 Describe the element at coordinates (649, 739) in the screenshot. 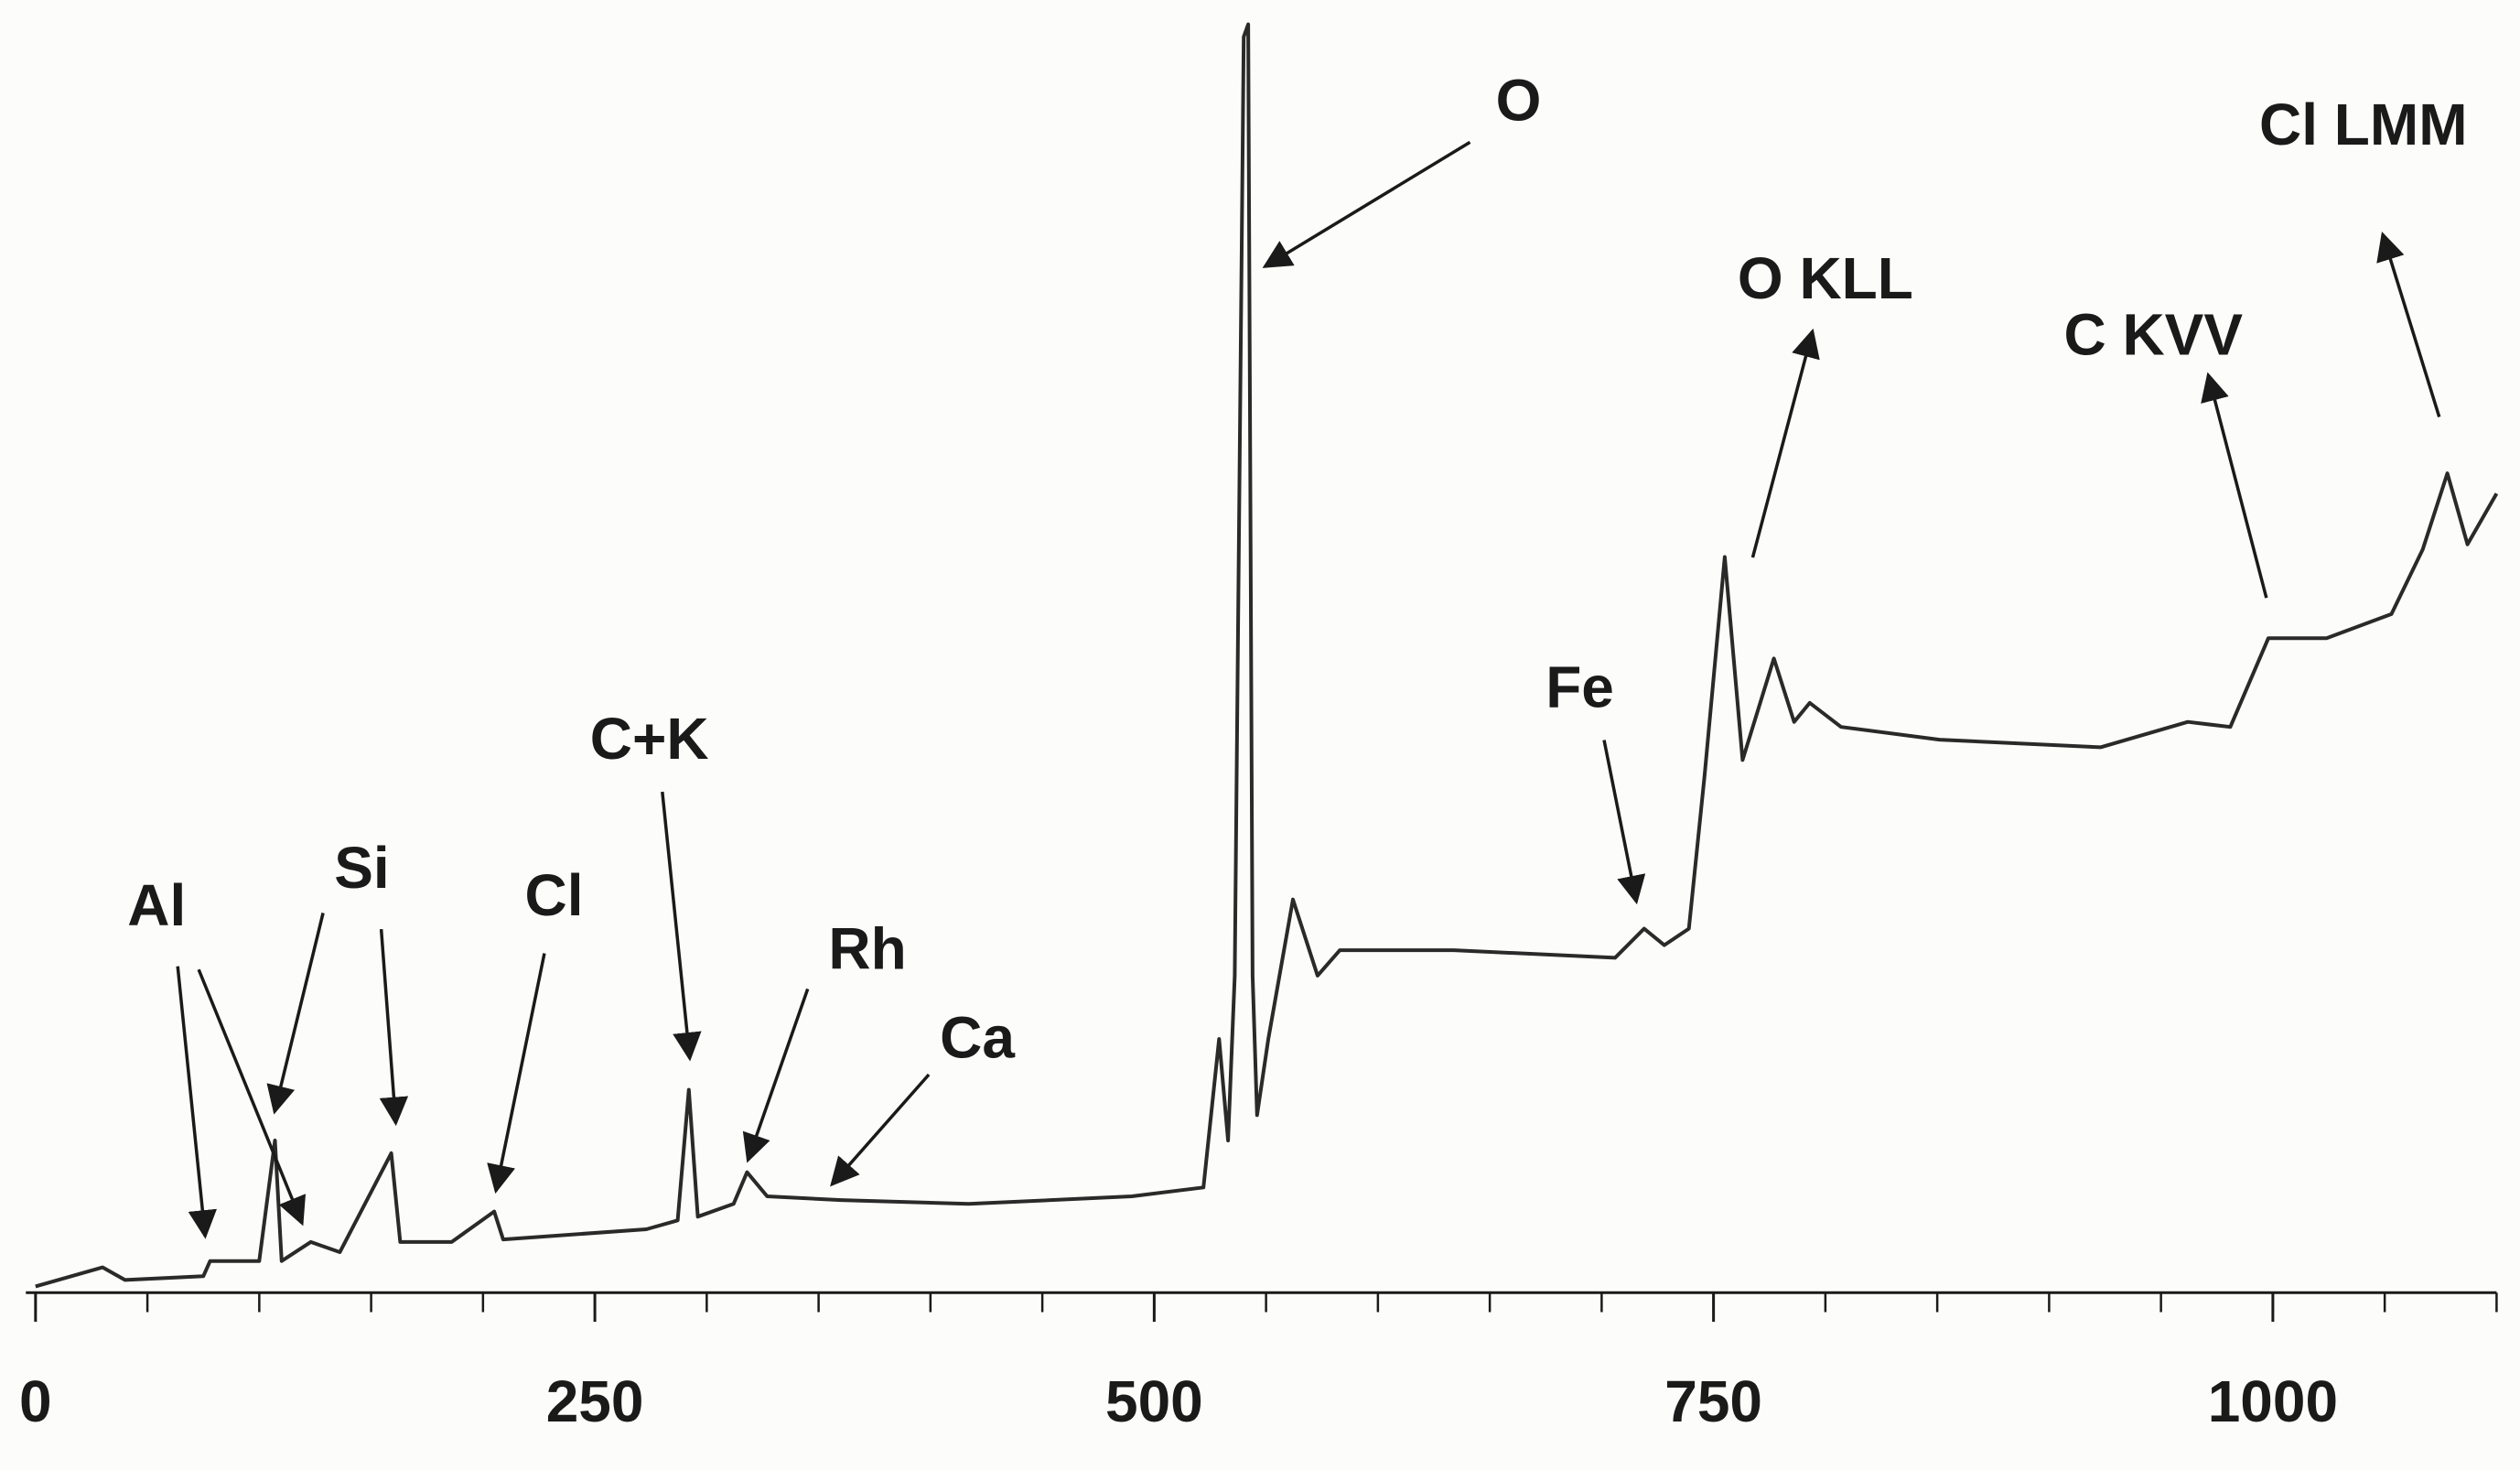

I see `annotation-label: C+K` at that location.